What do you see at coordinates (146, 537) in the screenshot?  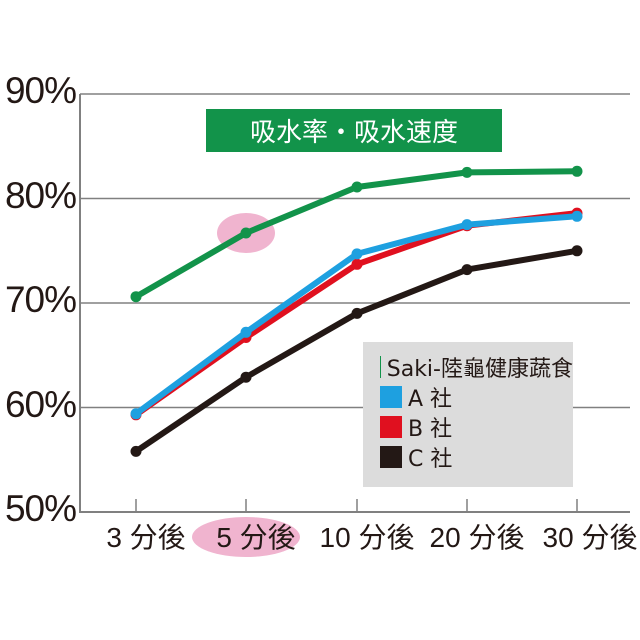 I see `x-tick-label: 3 分後` at bounding box center [146, 537].